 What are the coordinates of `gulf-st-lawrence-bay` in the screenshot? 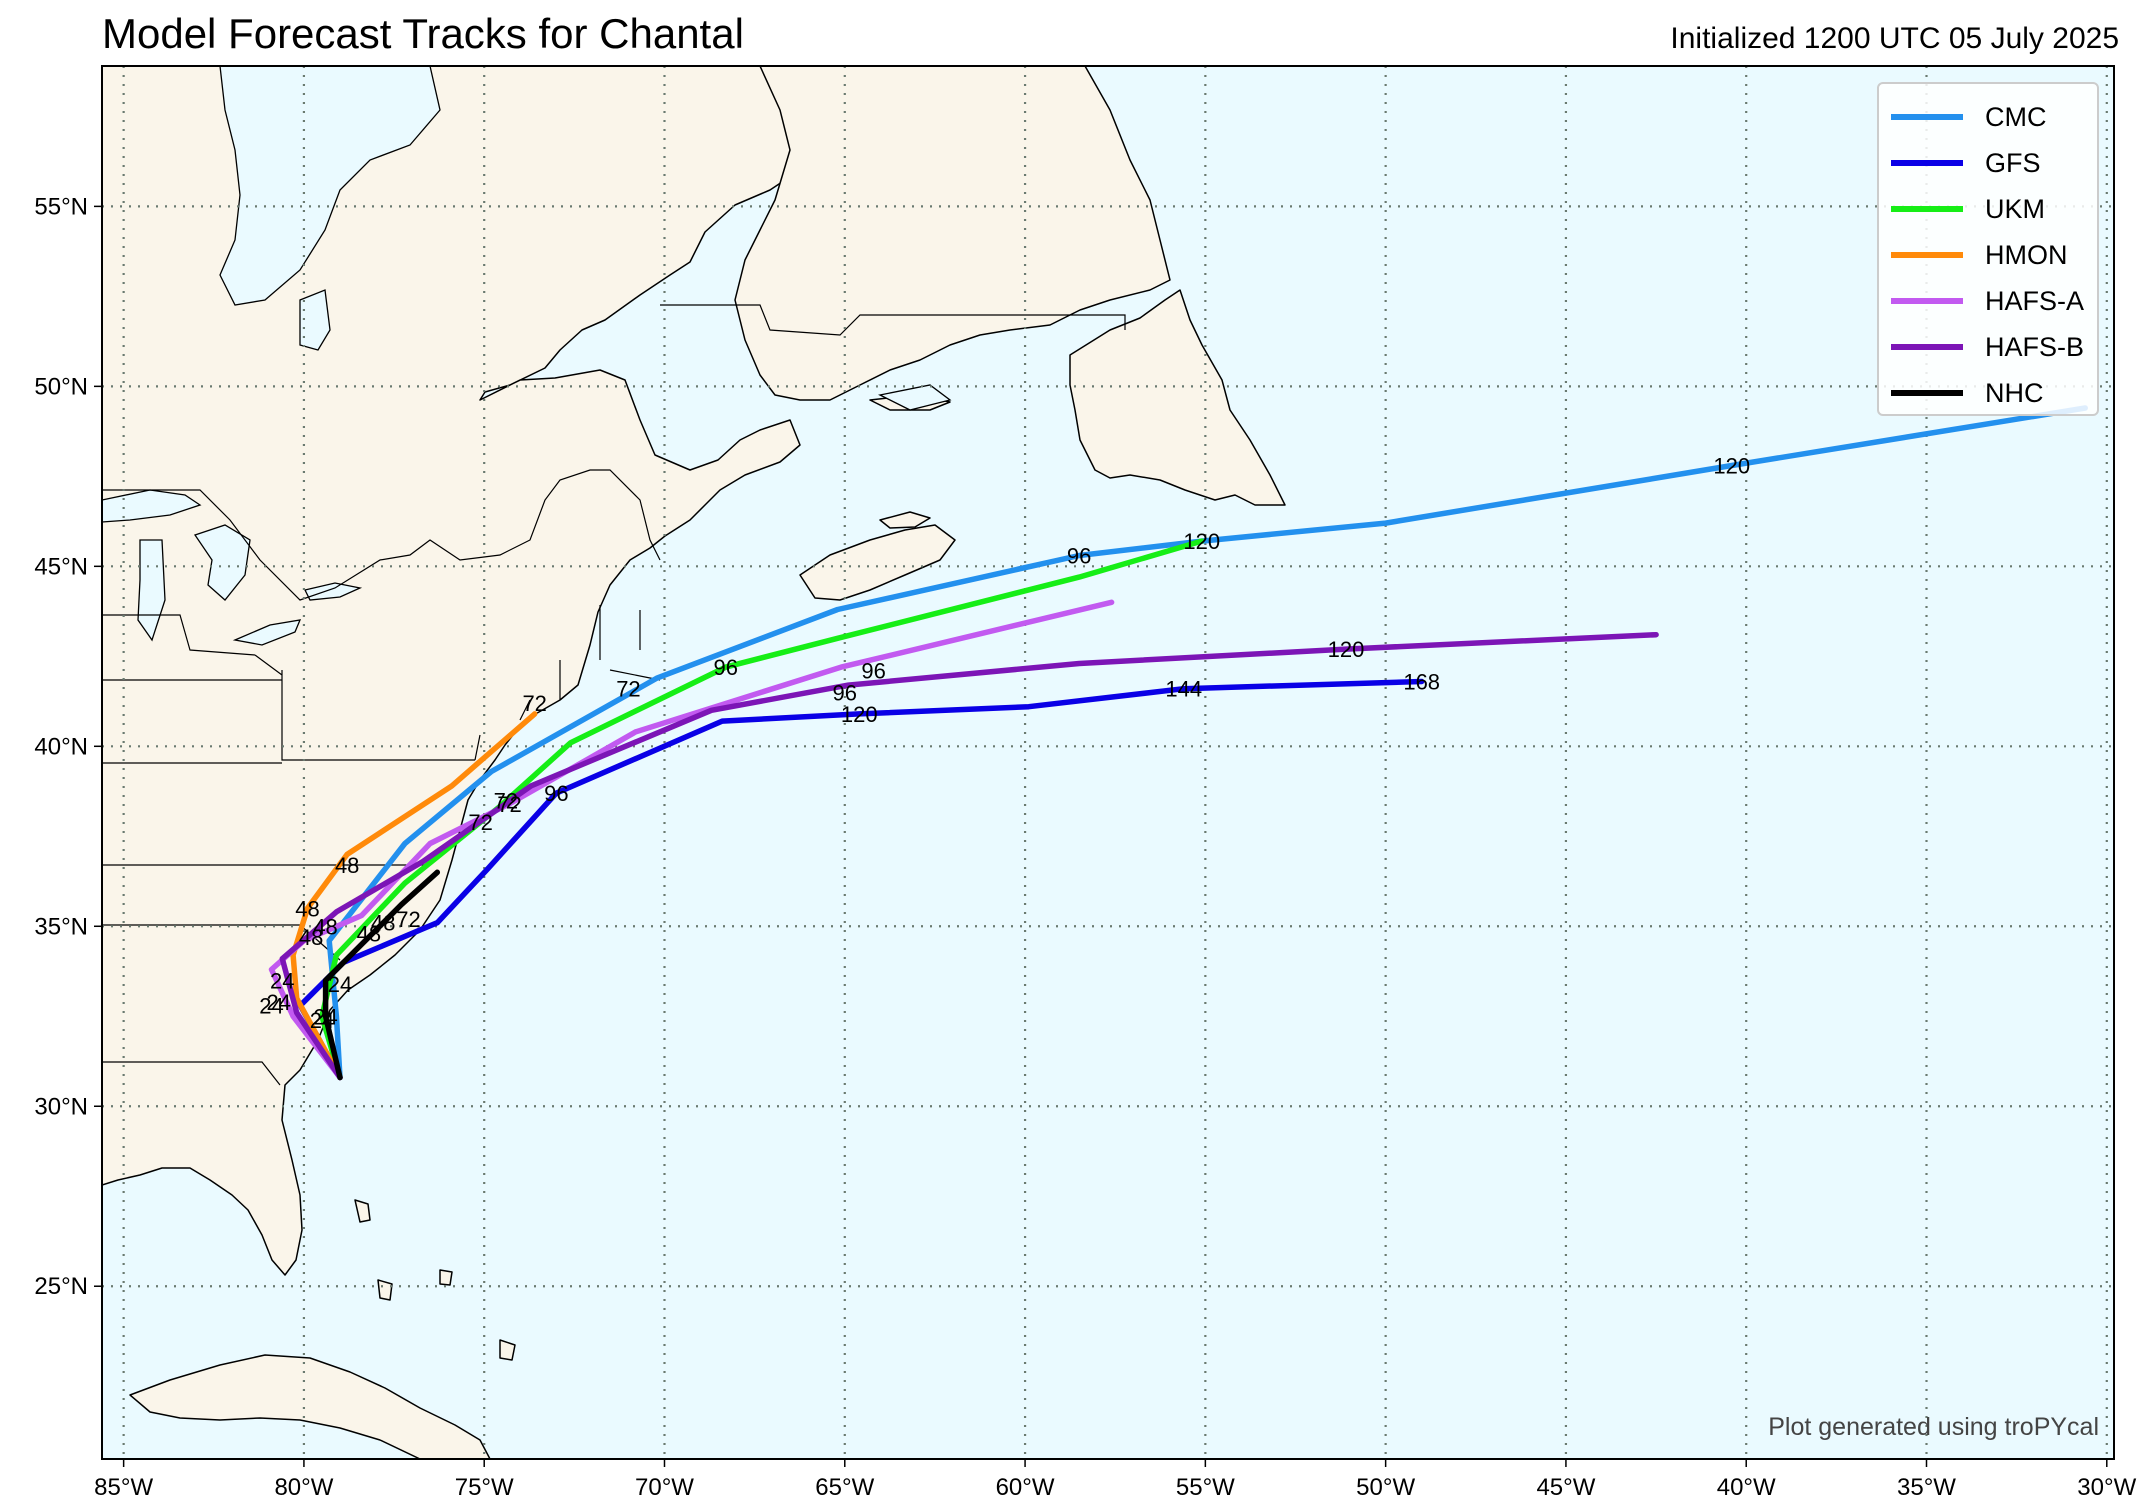 It's located at (915, 397).